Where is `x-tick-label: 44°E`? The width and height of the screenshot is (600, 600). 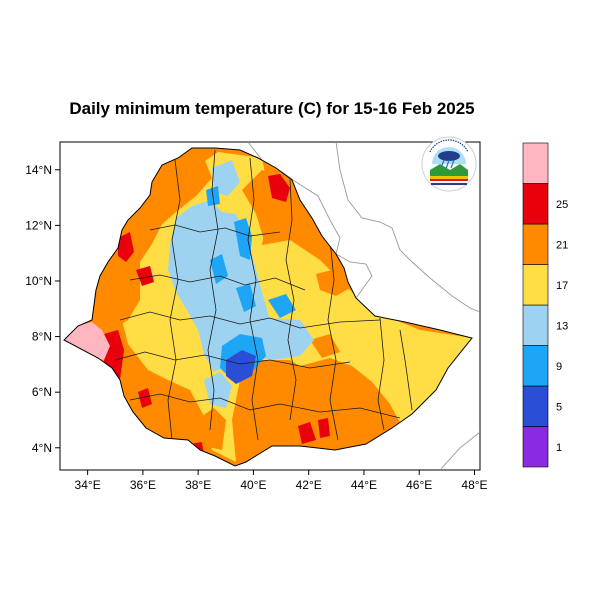 x-tick-label: 44°E is located at coordinates (364, 485).